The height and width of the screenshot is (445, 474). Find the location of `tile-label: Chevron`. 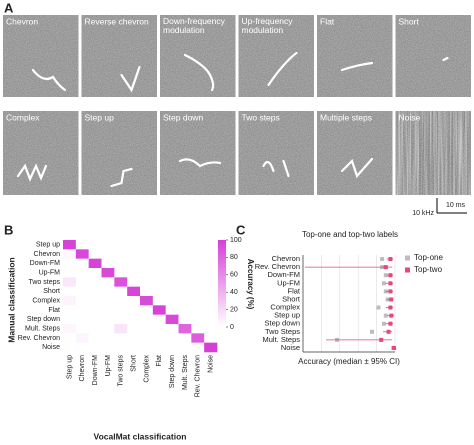

tile-label: Chevron is located at coordinates (22, 21).